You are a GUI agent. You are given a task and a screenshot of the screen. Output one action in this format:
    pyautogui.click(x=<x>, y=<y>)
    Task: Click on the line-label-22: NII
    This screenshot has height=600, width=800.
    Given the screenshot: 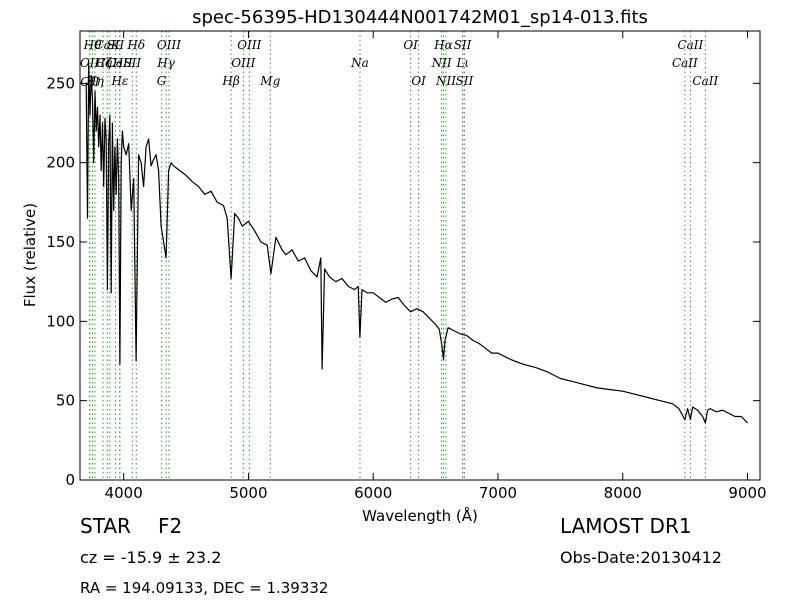 What is the action you would take?
    pyautogui.click(x=441, y=63)
    